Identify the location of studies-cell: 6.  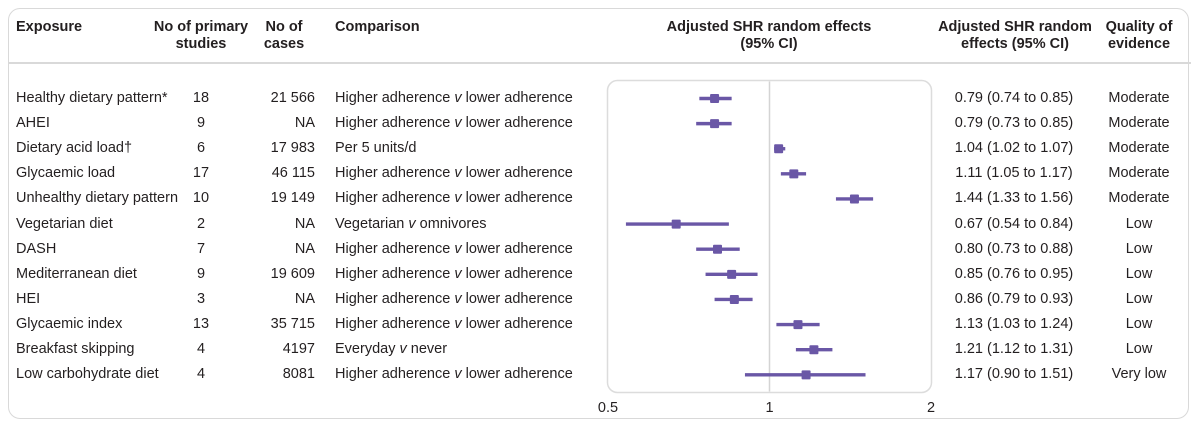
(201, 148).